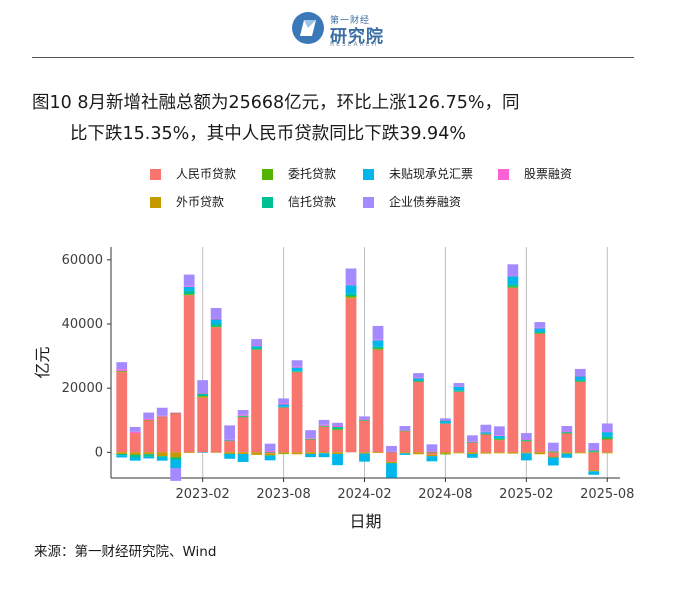 The width and height of the screenshot is (692, 590). Describe the element at coordinates (607, 494) in the screenshot. I see `x-tick-label: 2025-08` at that location.